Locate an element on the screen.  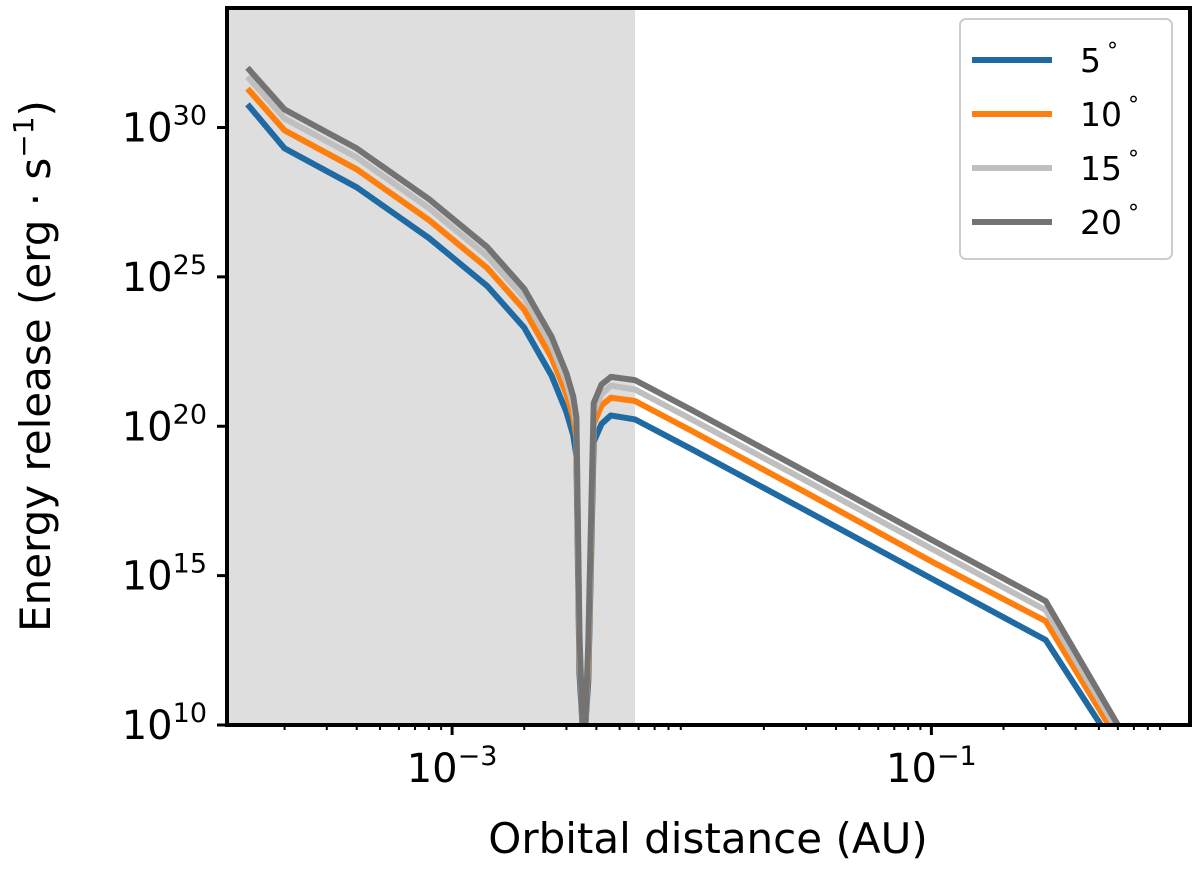
y-tick-label: 1030 is located at coordinates (164, 126).